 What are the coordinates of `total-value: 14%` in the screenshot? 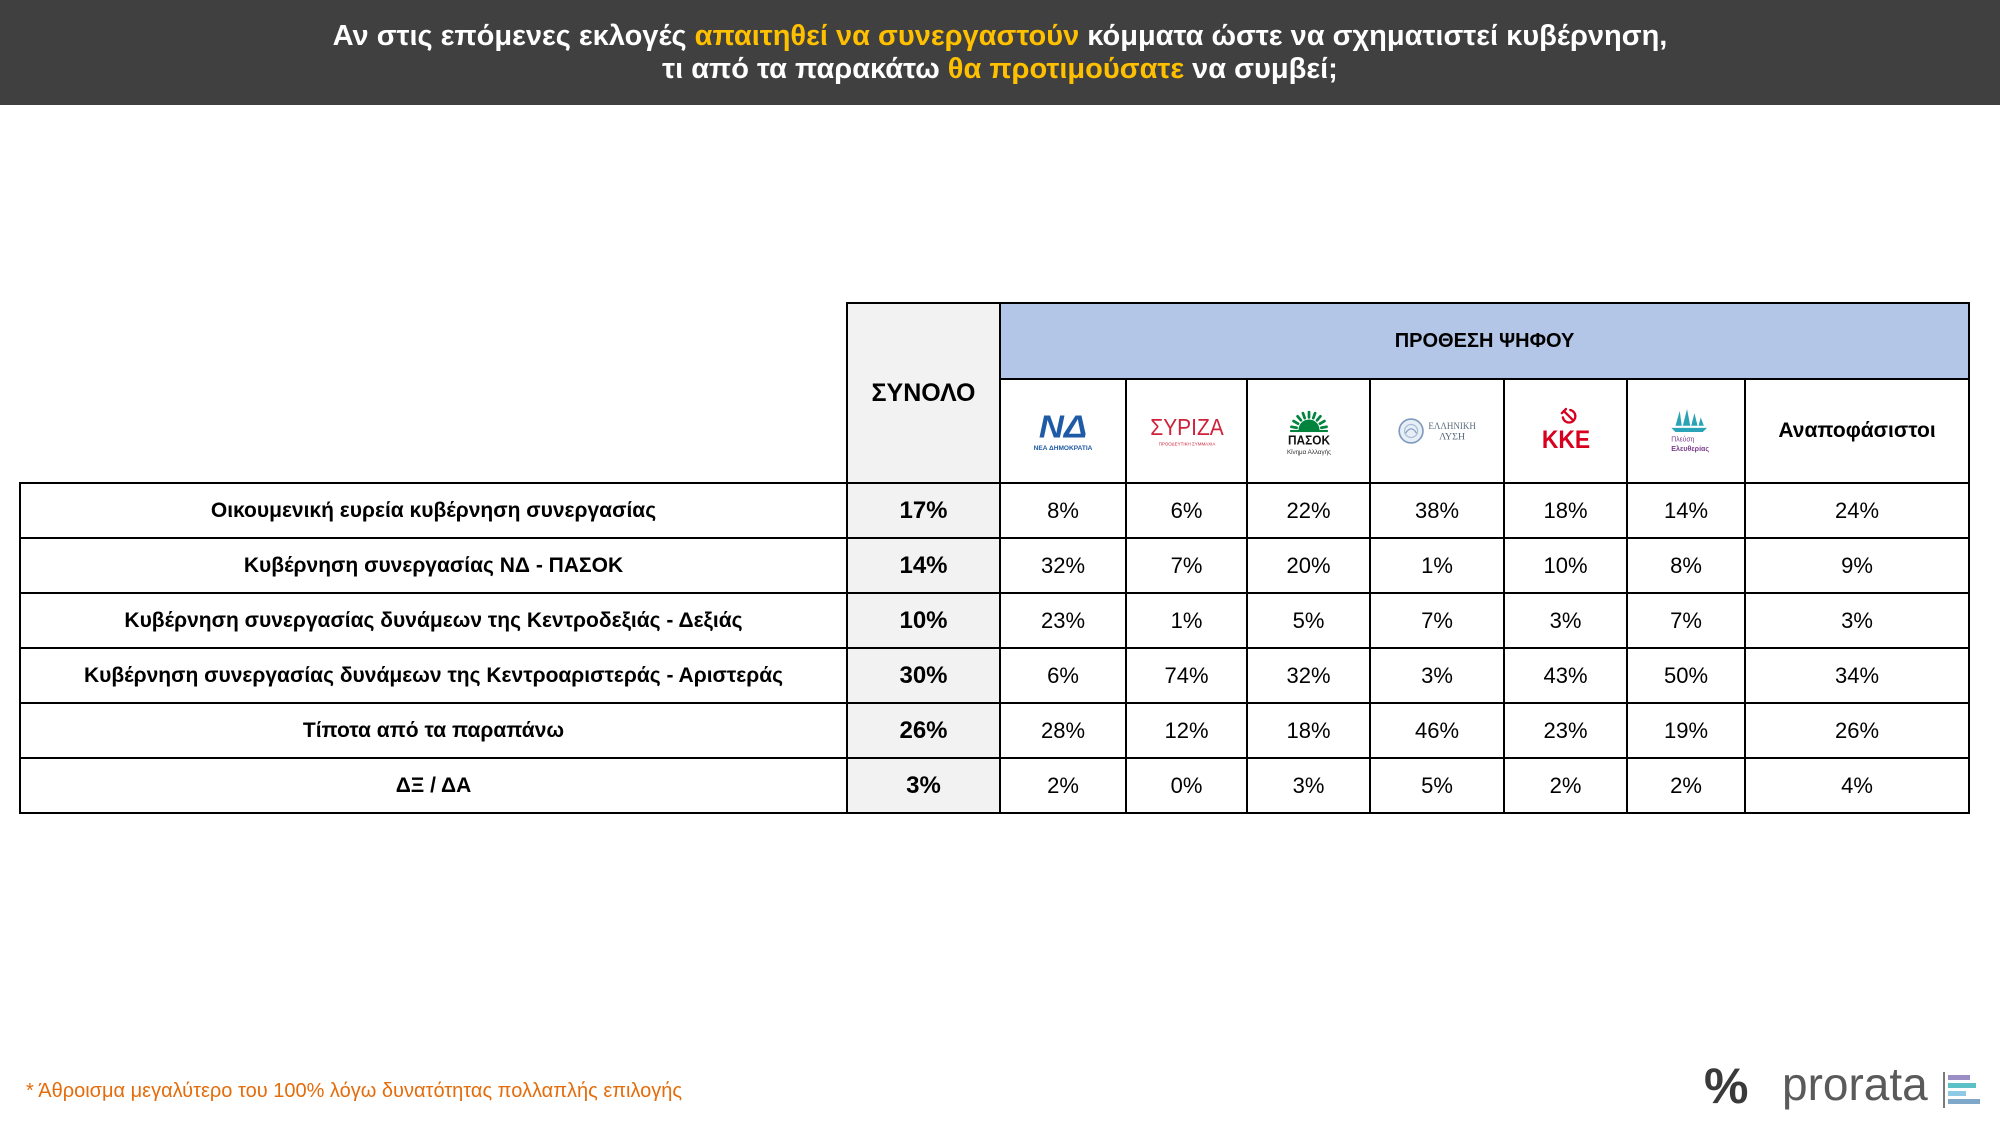 It's located at (923, 565).